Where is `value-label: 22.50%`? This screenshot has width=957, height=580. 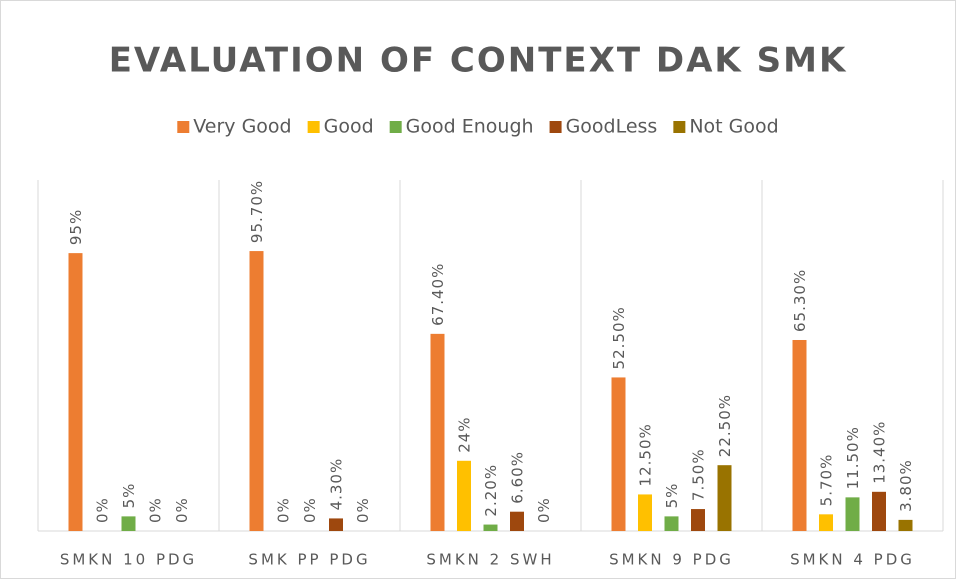
value-label: 22.50% is located at coordinates (725, 425).